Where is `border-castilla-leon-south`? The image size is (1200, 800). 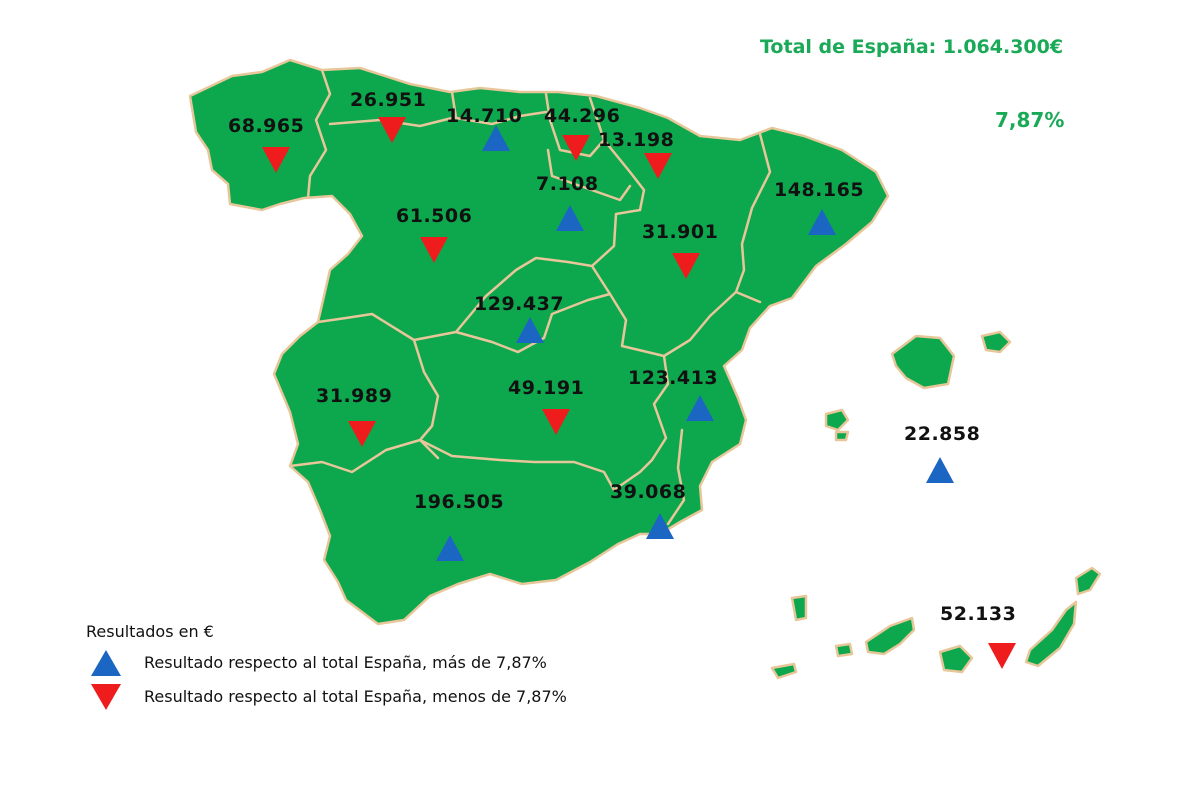
border-castilla-leon-south is located at coordinates (455, 299).